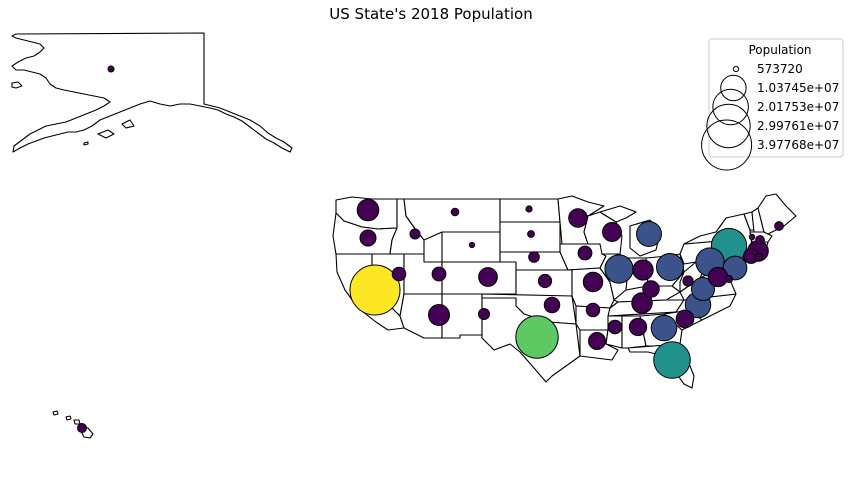  I want to click on bubble-wisconsin, so click(612, 232).